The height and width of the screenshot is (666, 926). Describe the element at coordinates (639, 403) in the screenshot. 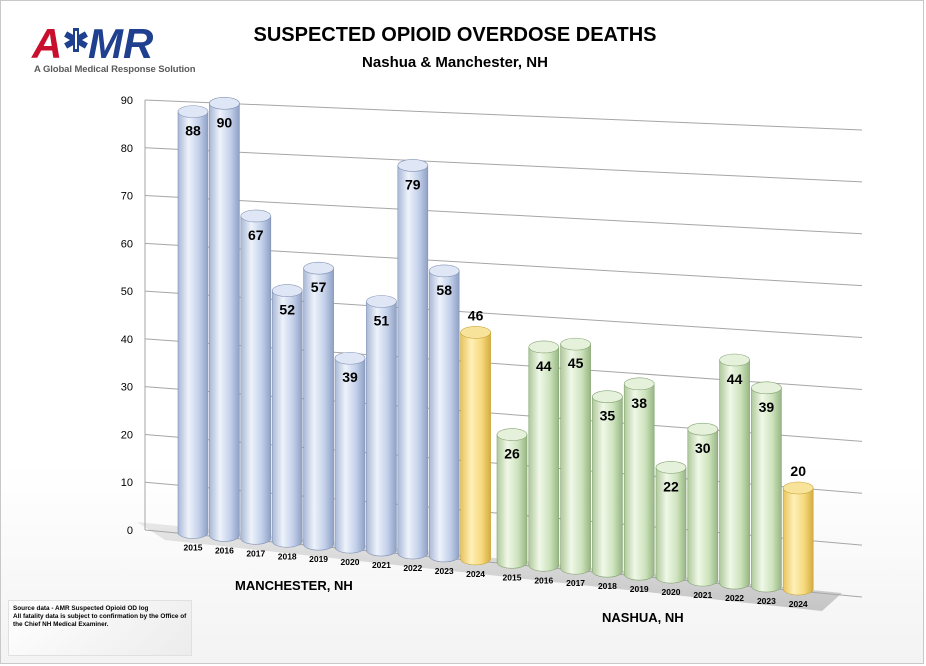

I see `data-label: 38` at that location.